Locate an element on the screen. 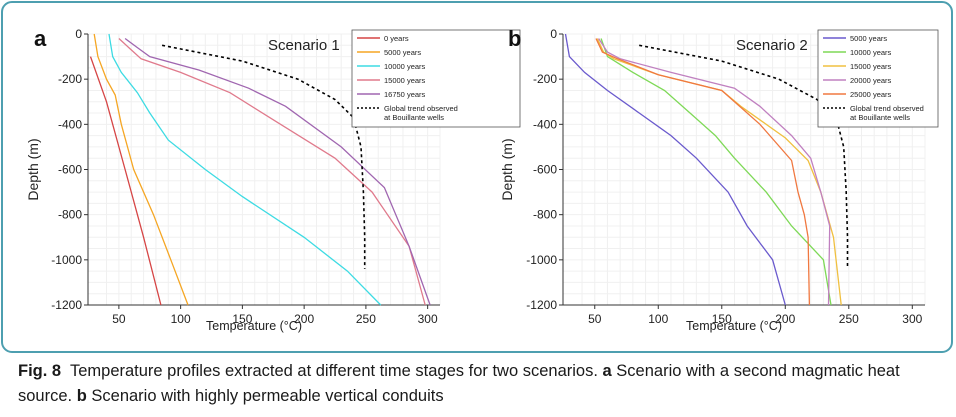 Image resolution: width=956 pixels, height=417 pixels. legend-label-5: 16750 years is located at coordinates (405, 94).